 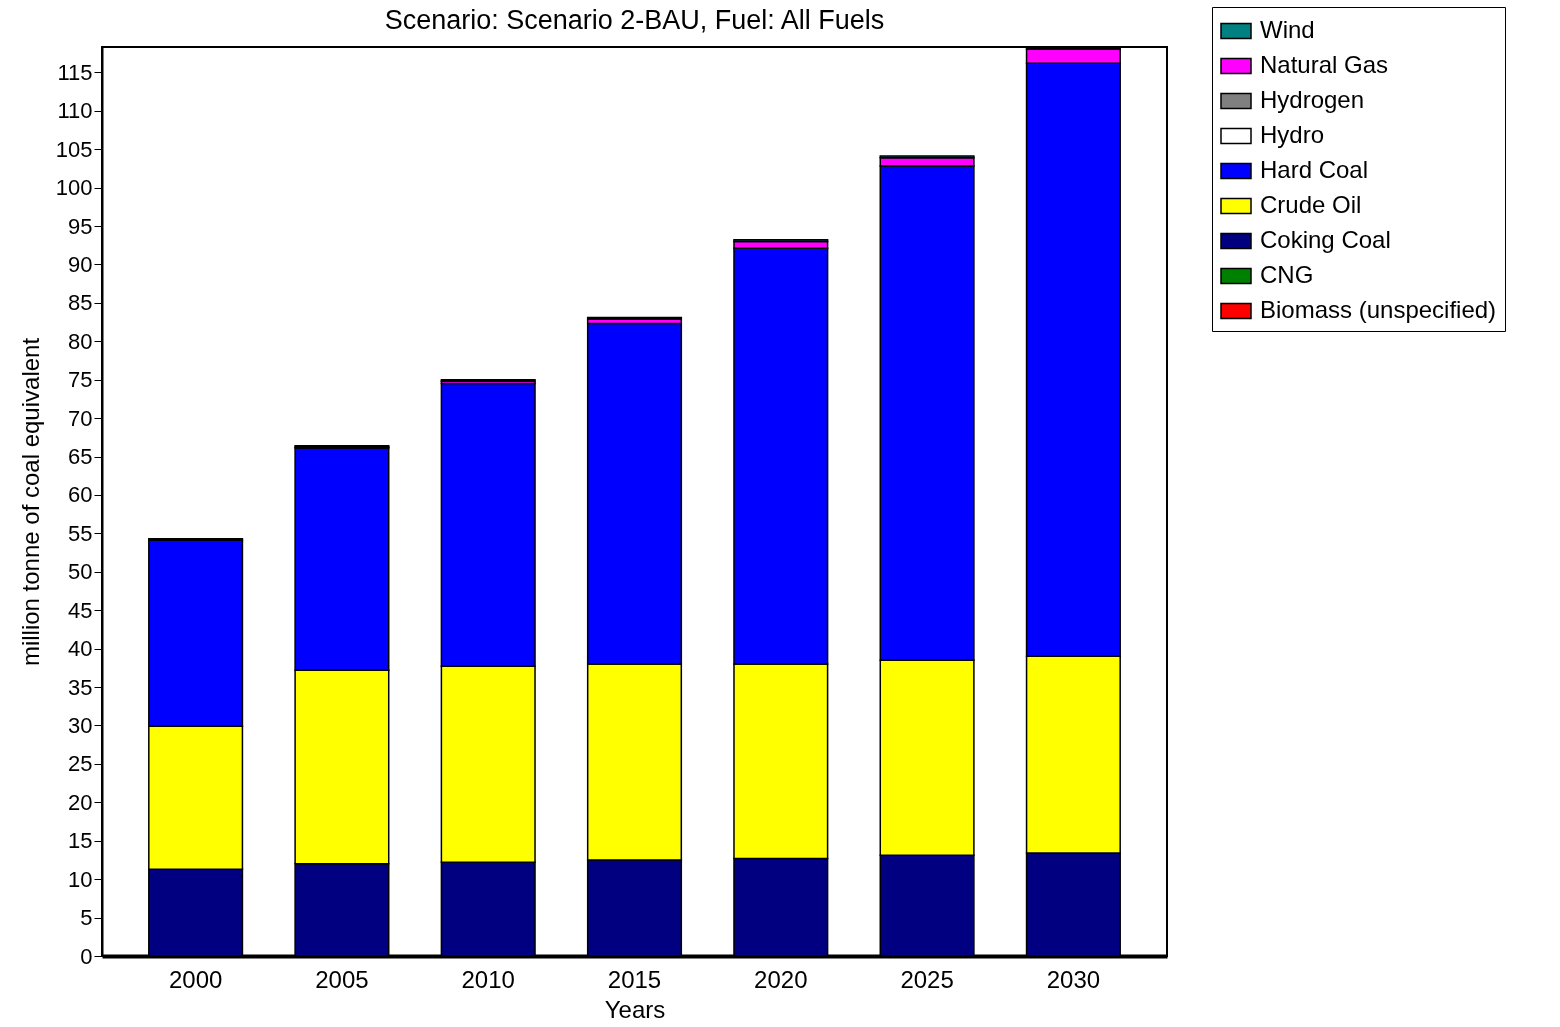 I want to click on y-tick-label: 45, so click(x=80, y=610).